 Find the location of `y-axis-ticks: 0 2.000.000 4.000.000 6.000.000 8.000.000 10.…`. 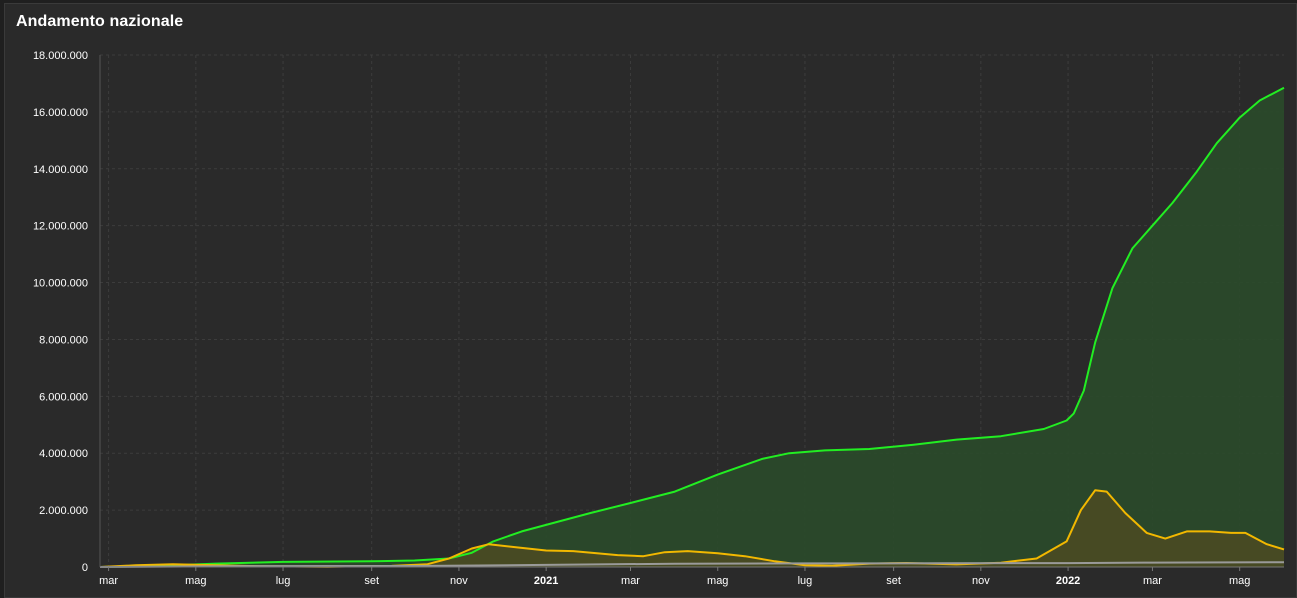

y-axis-ticks: 0 2.000.000 4.000.000 6.000.000 8.000.000 10.… is located at coordinates (60, 312).